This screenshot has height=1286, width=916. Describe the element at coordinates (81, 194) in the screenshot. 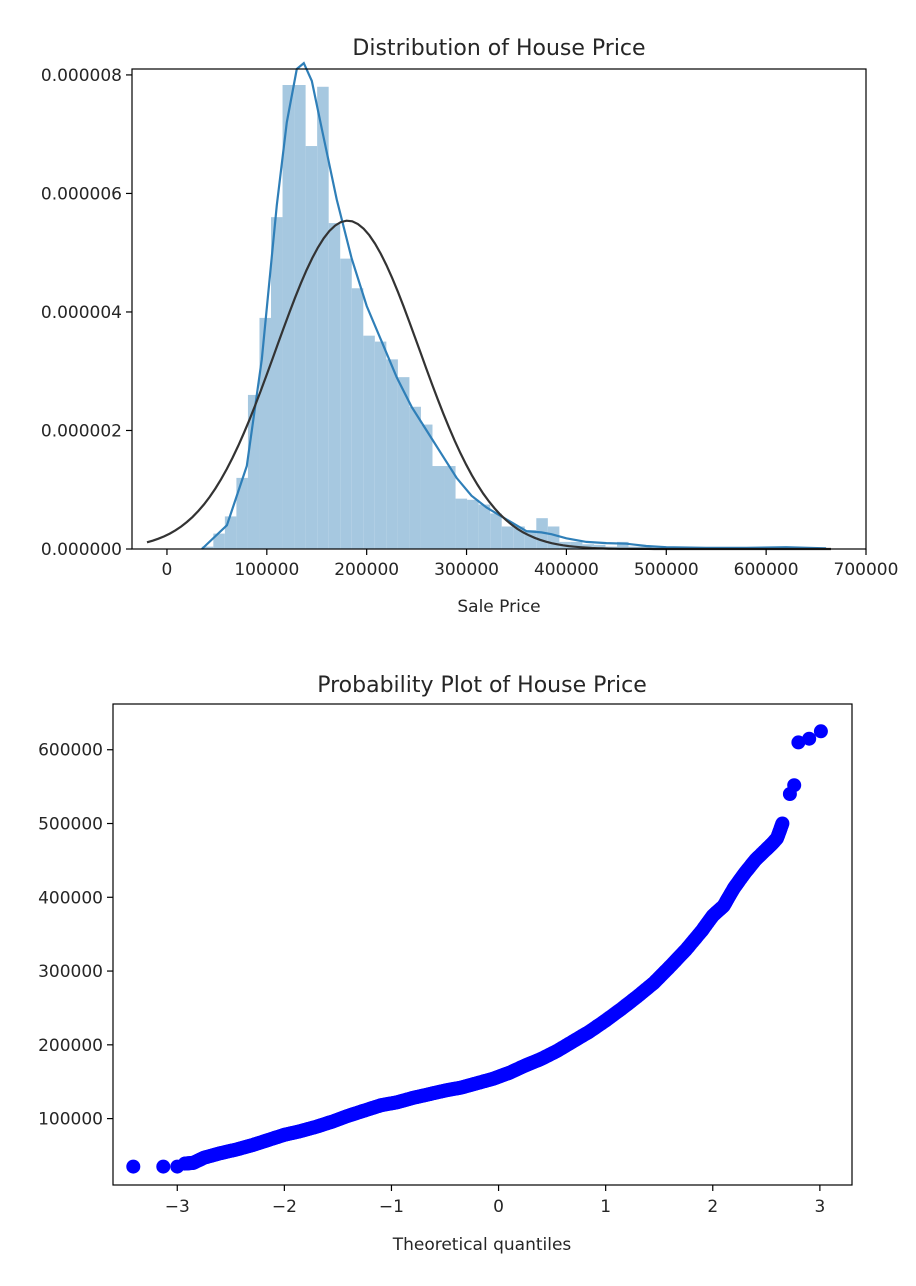

I see `y-tick-label: 0.000006` at that location.